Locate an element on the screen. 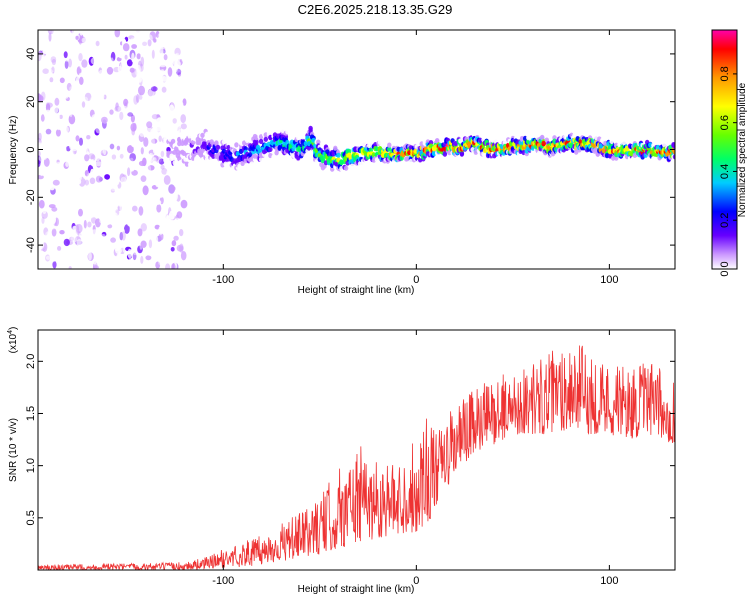 This screenshot has width=750, height=600. y-tick-label: -40 is located at coordinates (31, 245).